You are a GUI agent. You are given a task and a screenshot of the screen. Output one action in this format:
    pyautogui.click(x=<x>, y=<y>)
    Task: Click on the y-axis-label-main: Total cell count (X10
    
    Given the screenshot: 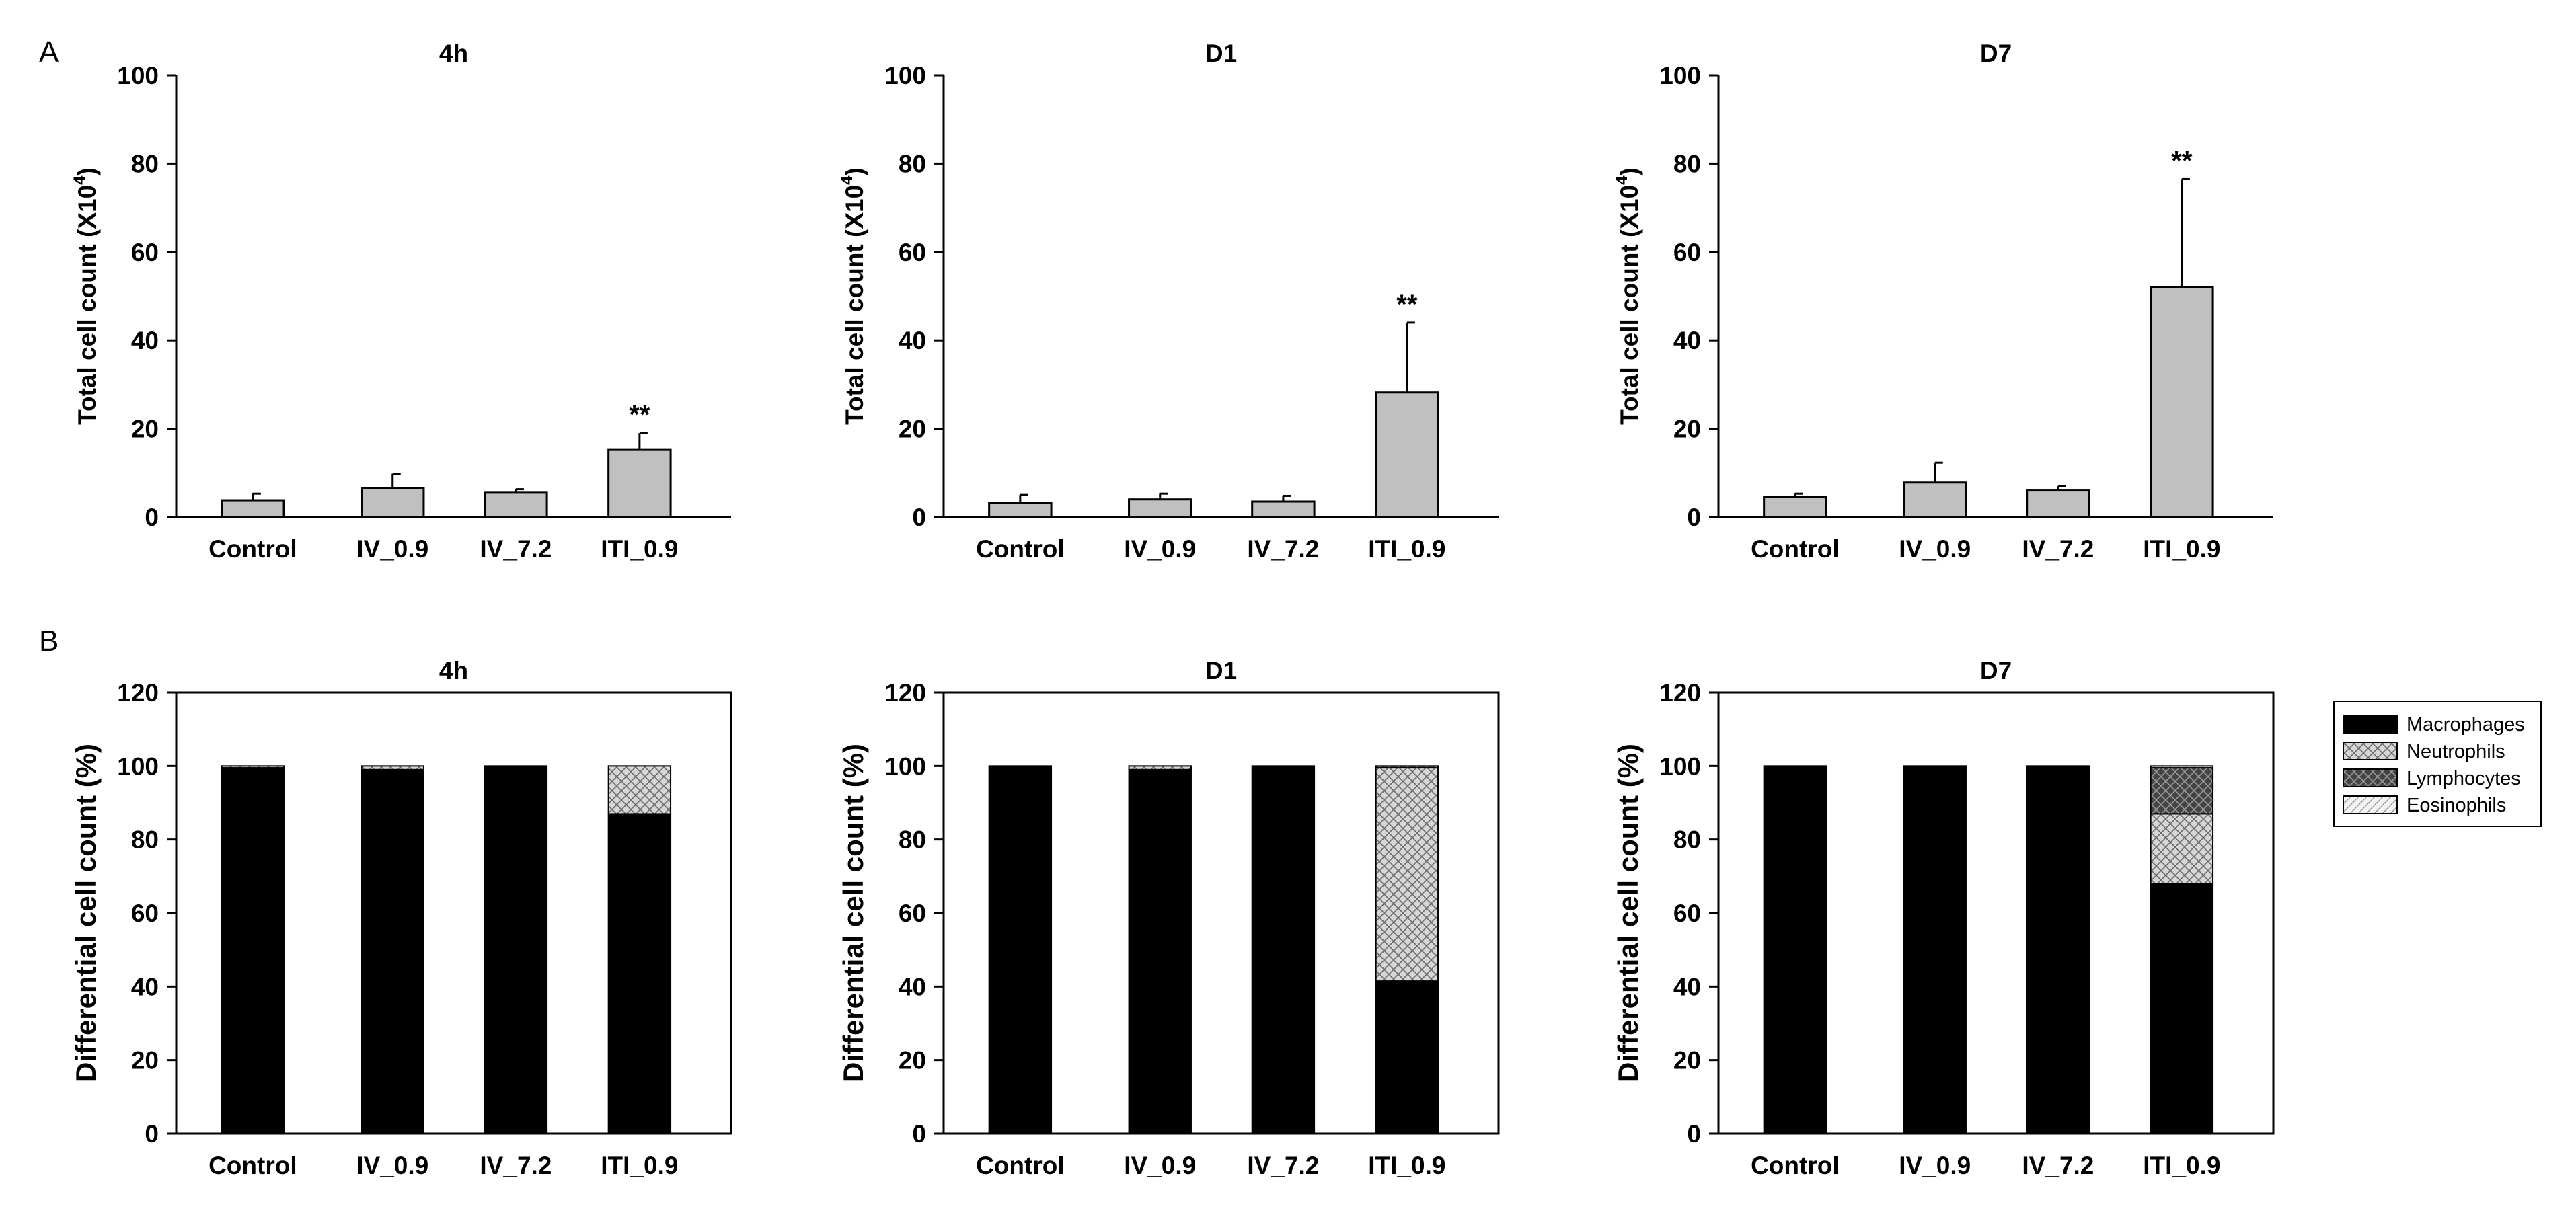 What is the action you would take?
    pyautogui.click(x=1629, y=305)
    